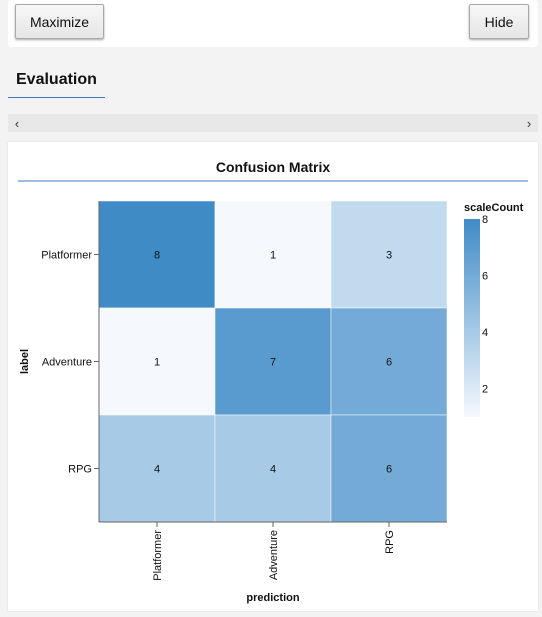 The image size is (542, 617). Describe the element at coordinates (272, 598) in the screenshot. I see `x-axis-title: prediction` at that location.